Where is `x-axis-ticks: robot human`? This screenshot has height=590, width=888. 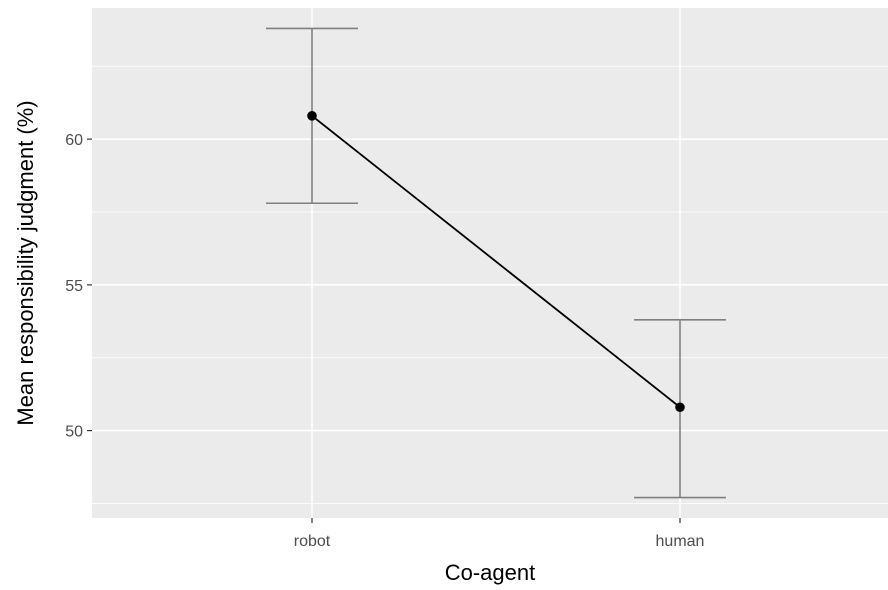 x-axis-ticks: robot human is located at coordinates (499, 534).